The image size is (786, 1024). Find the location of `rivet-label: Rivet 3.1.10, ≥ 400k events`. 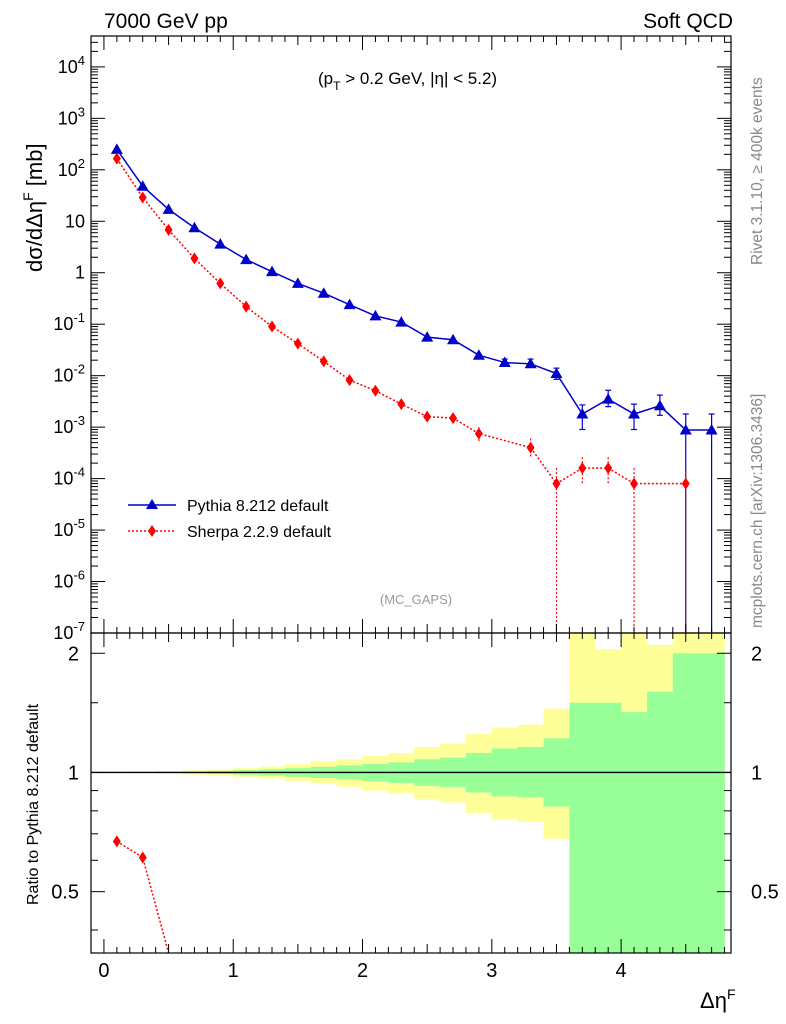

rivet-label: Rivet 3.1.10, ≥ 400k events is located at coordinates (757, 171).